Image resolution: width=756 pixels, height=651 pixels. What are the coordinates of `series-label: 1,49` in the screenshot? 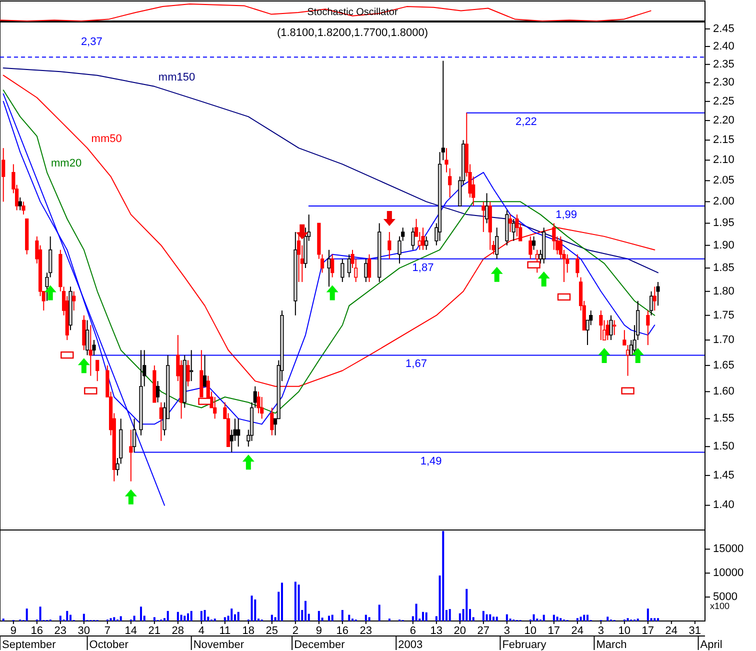 It's located at (431, 461).